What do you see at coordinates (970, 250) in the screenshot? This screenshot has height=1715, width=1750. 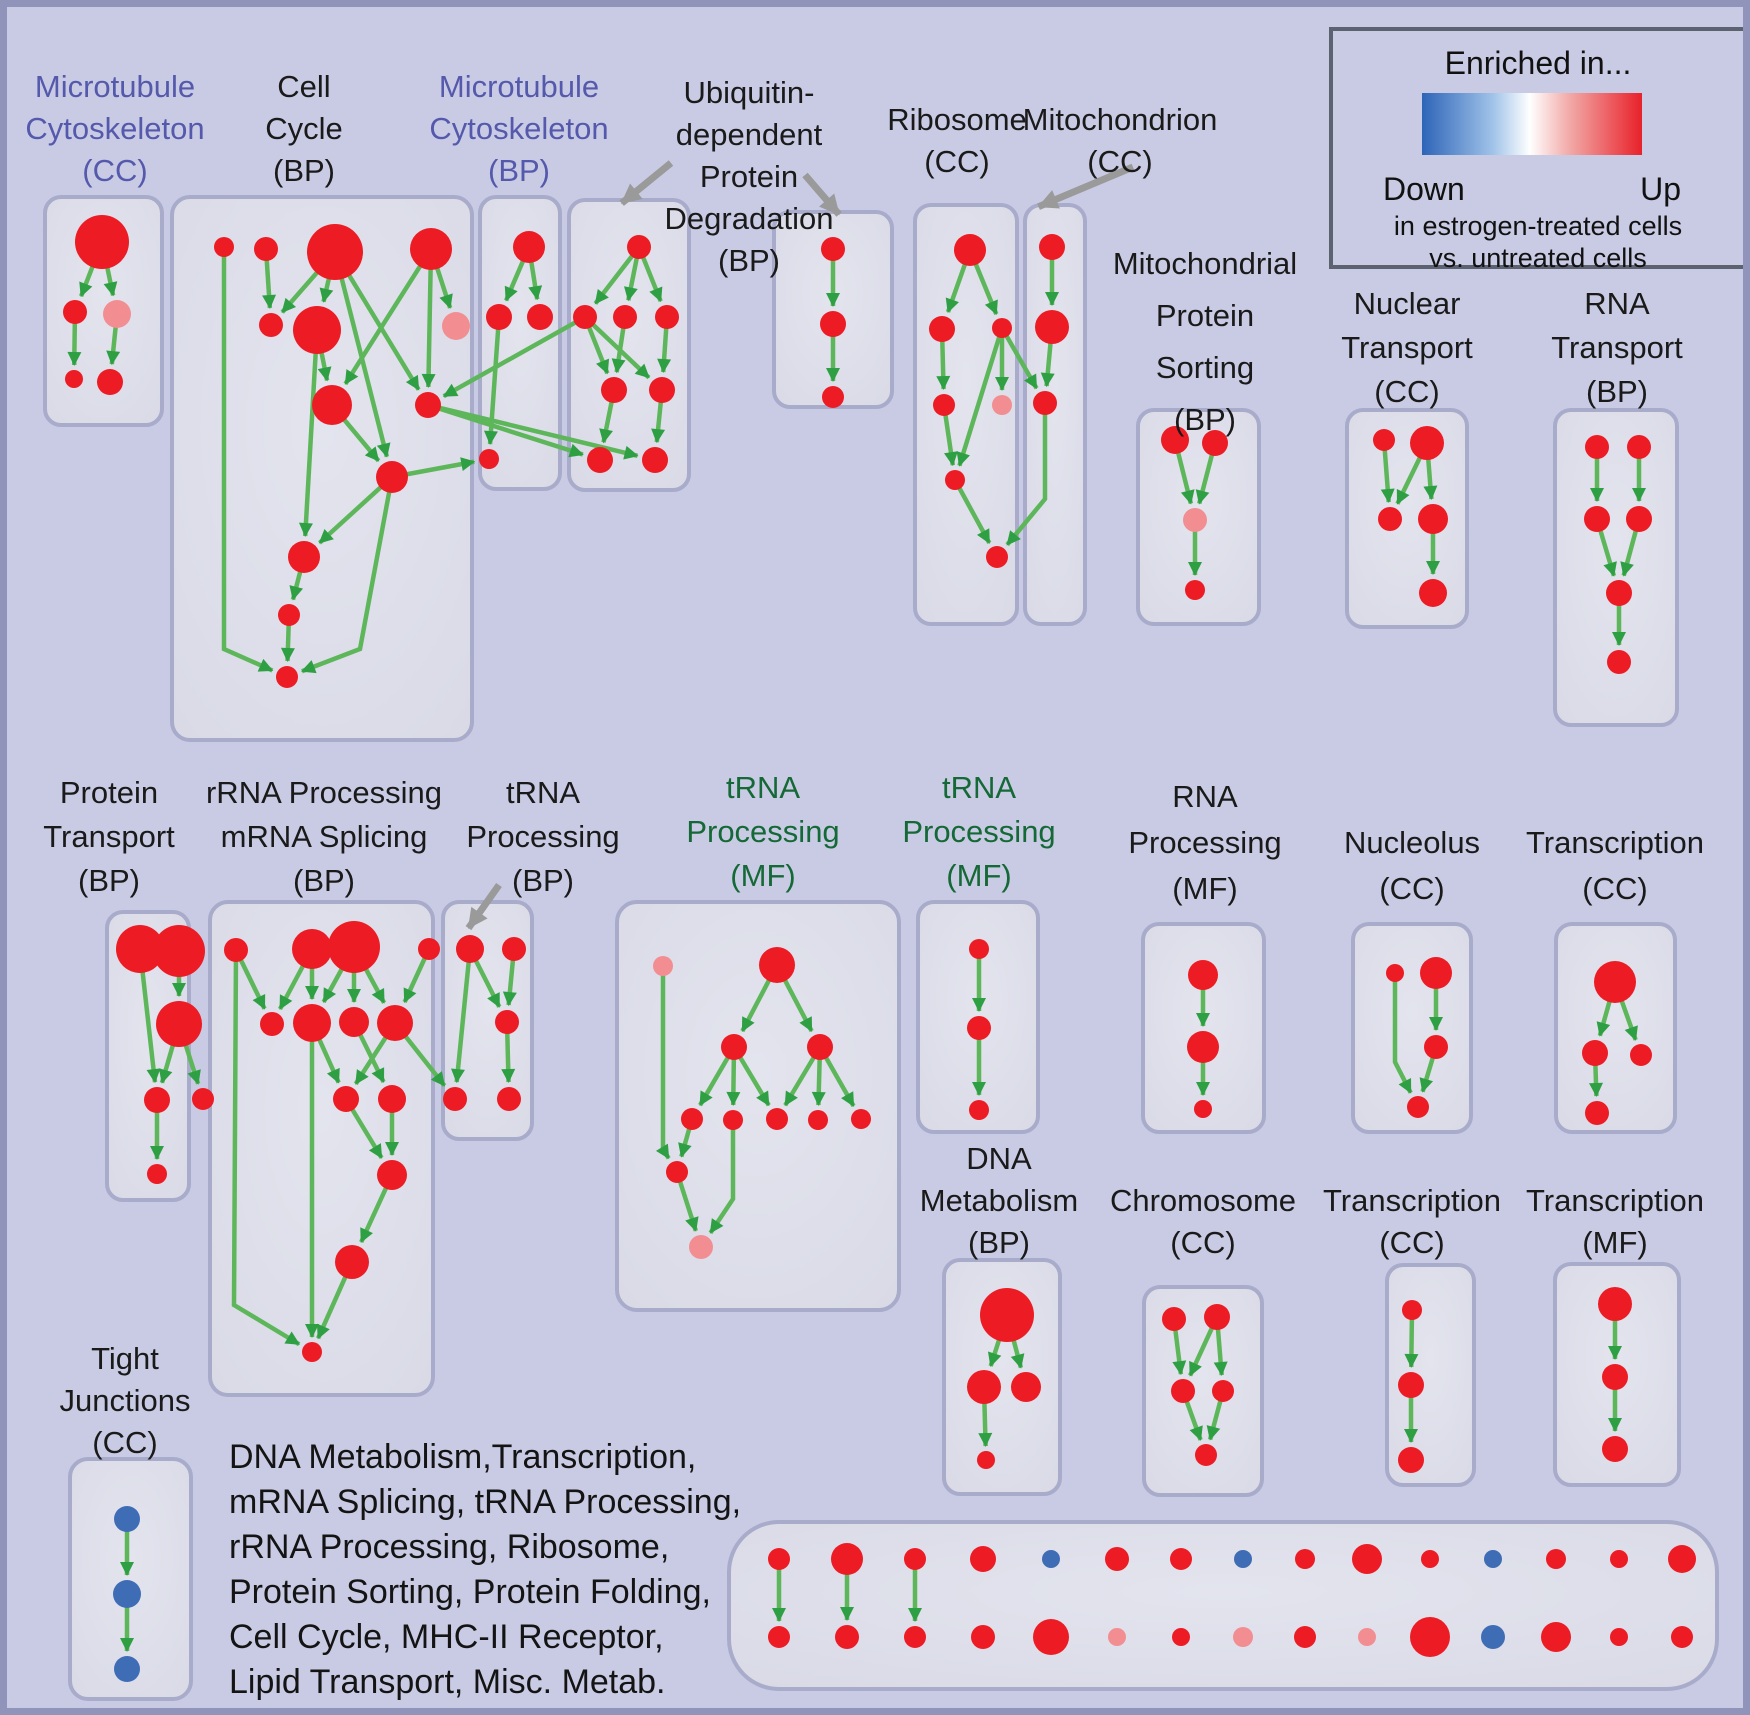 I see `node-ribosome-0-red` at bounding box center [970, 250].